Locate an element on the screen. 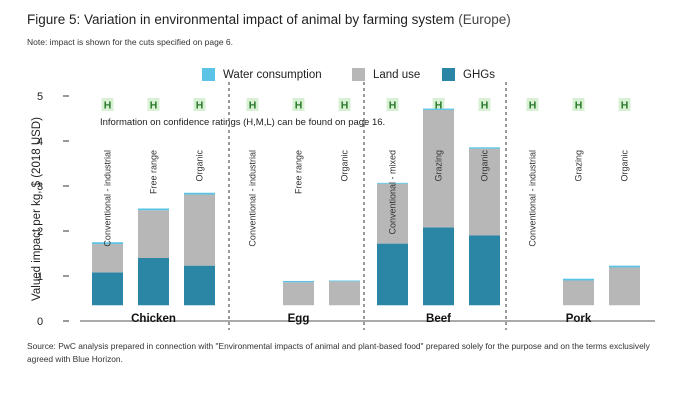 The image size is (695, 411). figure-title-region: (Europe) is located at coordinates (484, 19).